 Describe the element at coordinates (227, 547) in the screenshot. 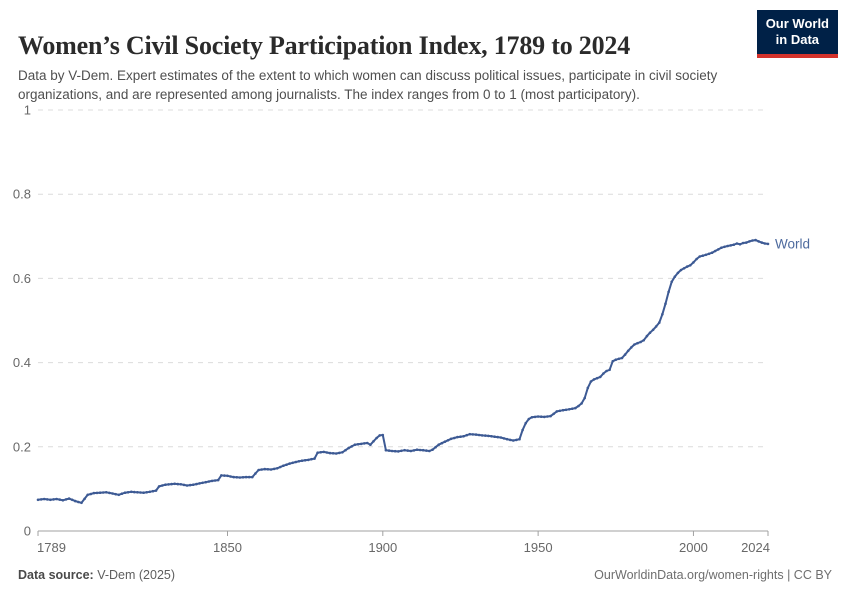

I see `x-tick-label: 1850` at that location.